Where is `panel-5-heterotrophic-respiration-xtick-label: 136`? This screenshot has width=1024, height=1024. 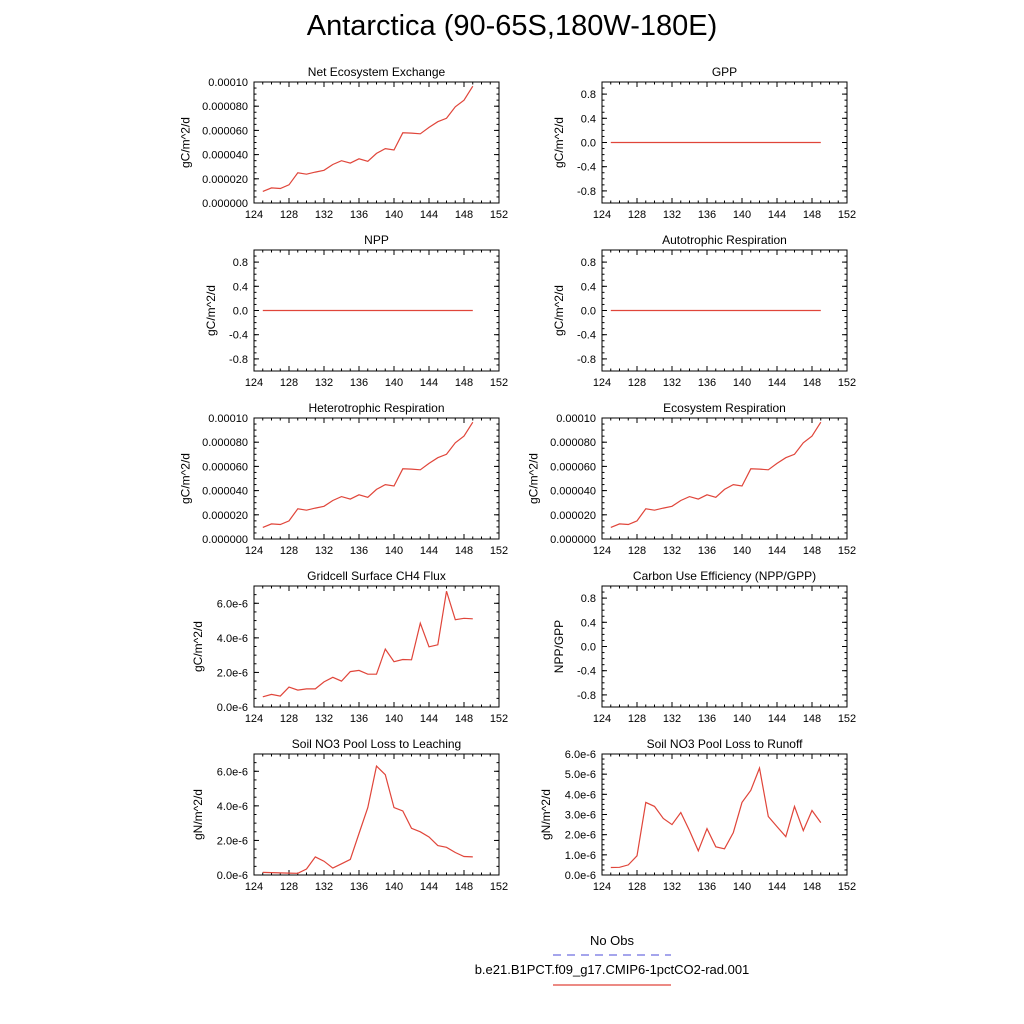
panel-5-heterotrophic-respiration-xtick-label: 136 is located at coordinates (359, 551).